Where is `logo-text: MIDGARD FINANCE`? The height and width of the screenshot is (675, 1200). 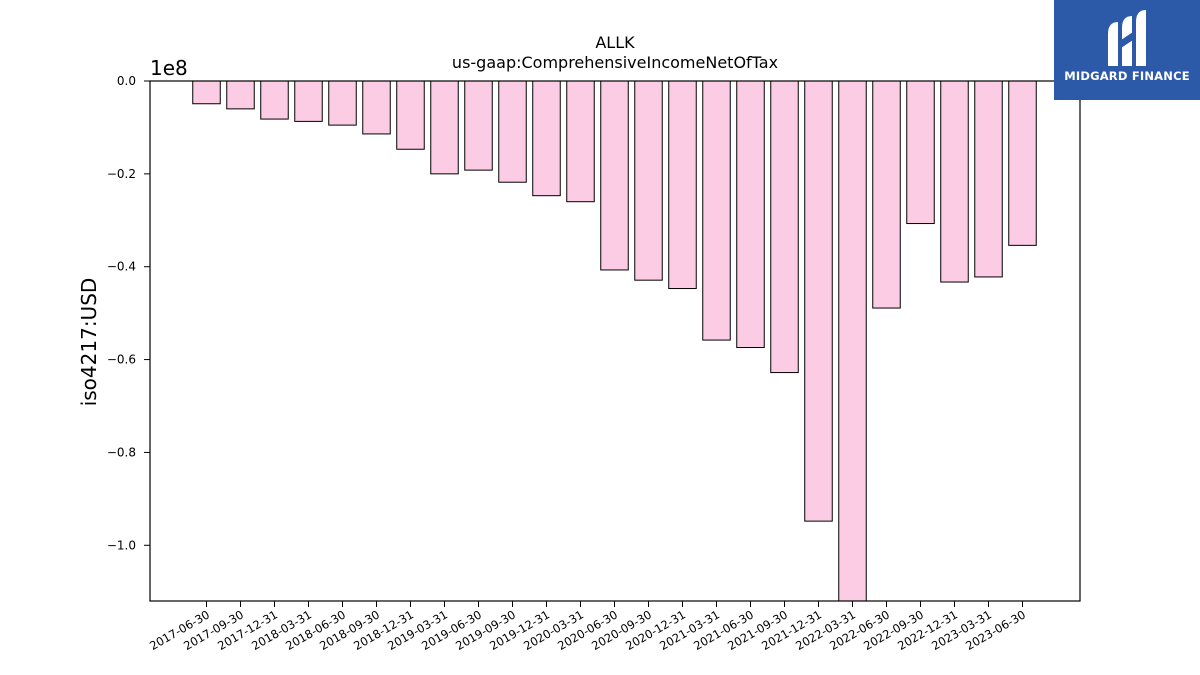 logo-text: MIDGARD FINANCE is located at coordinates (1127, 76).